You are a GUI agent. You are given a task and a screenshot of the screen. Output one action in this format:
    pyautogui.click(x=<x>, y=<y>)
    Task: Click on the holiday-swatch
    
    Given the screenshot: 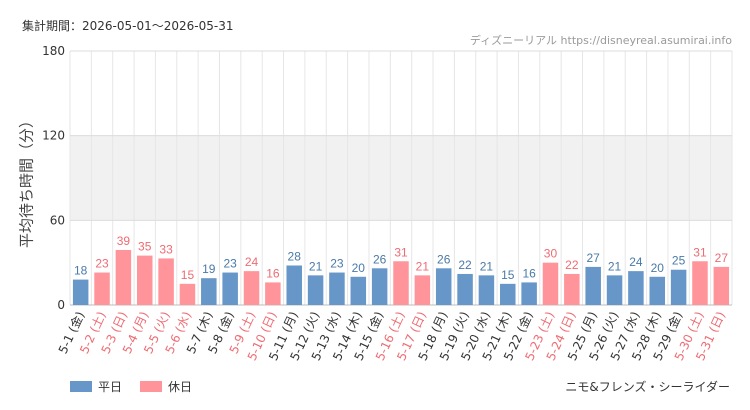 What is the action you would take?
    pyautogui.click(x=151, y=386)
    